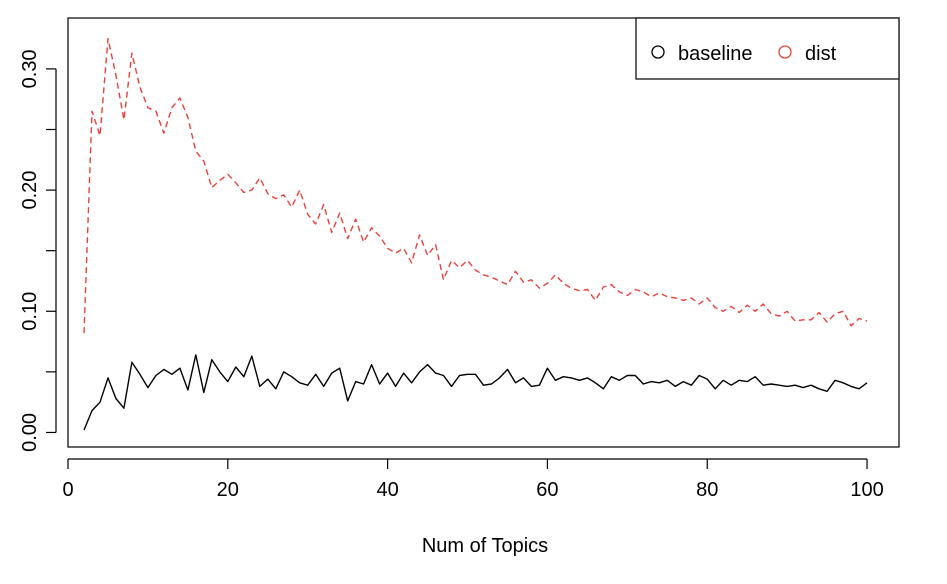 The image size is (947, 584). What do you see at coordinates (30, 432) in the screenshot?
I see `y-tick-label: 0.00` at bounding box center [30, 432].